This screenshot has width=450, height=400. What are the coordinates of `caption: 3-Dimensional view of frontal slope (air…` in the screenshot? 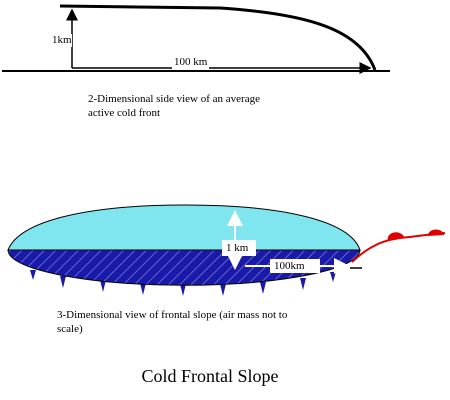 It's located at (172, 322).